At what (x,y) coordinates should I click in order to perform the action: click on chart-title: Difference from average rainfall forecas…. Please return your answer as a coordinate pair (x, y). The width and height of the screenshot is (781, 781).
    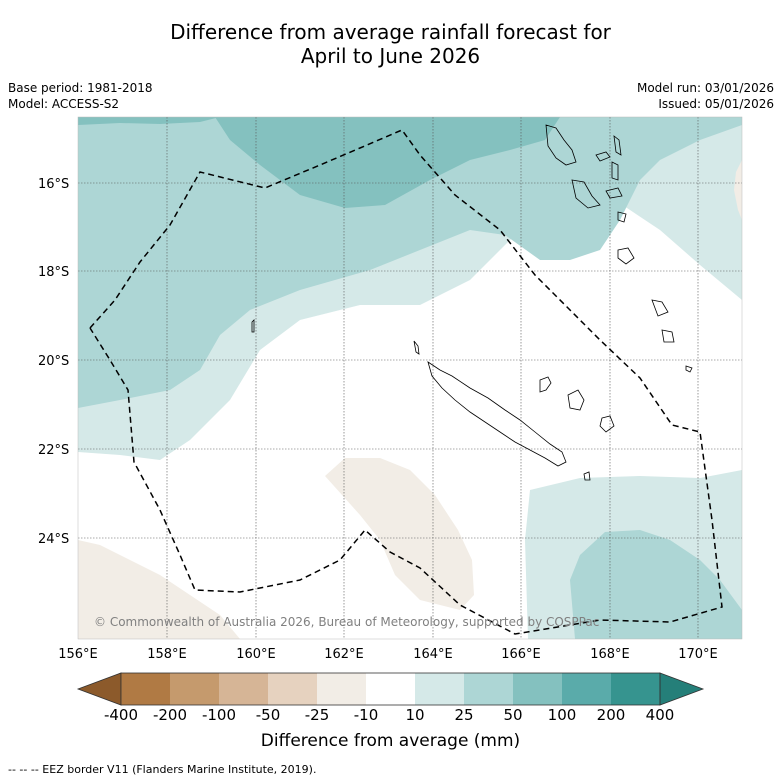
    Looking at the image, I should click on (390, 44).